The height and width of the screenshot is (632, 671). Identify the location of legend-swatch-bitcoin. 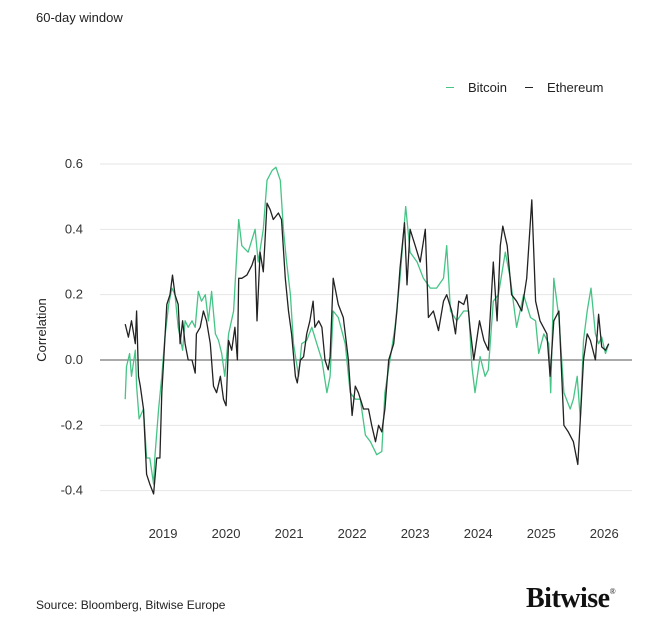
(450, 87).